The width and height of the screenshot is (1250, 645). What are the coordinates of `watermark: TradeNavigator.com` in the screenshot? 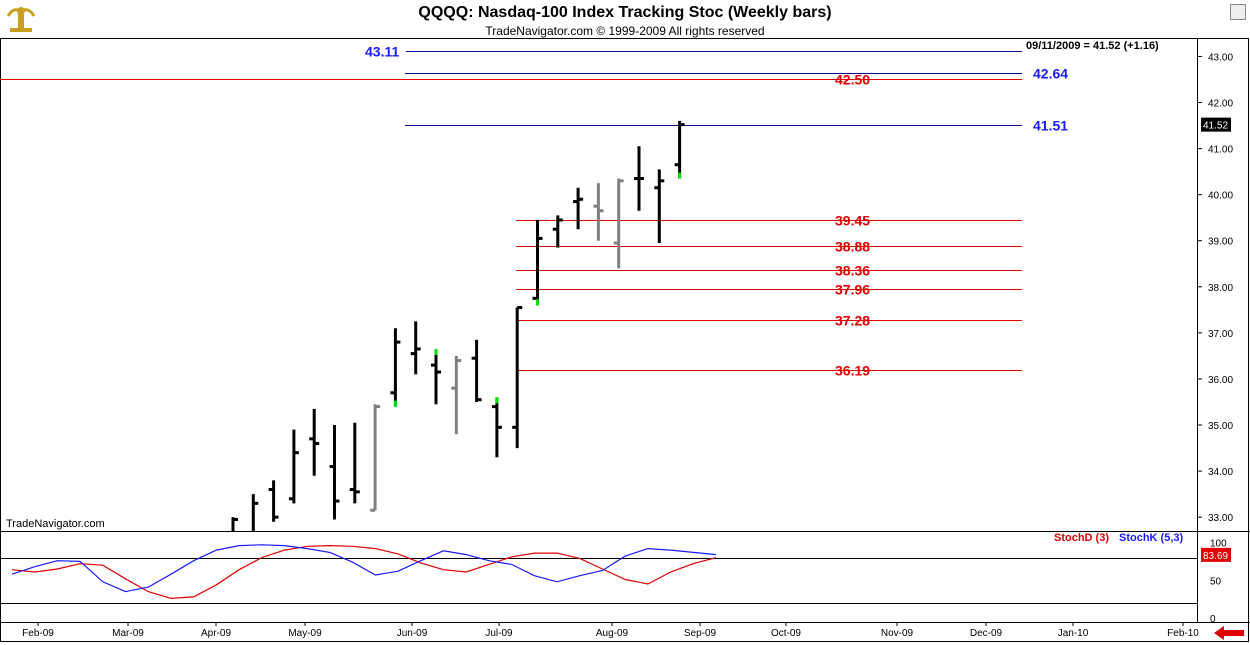 It's located at (55, 524).